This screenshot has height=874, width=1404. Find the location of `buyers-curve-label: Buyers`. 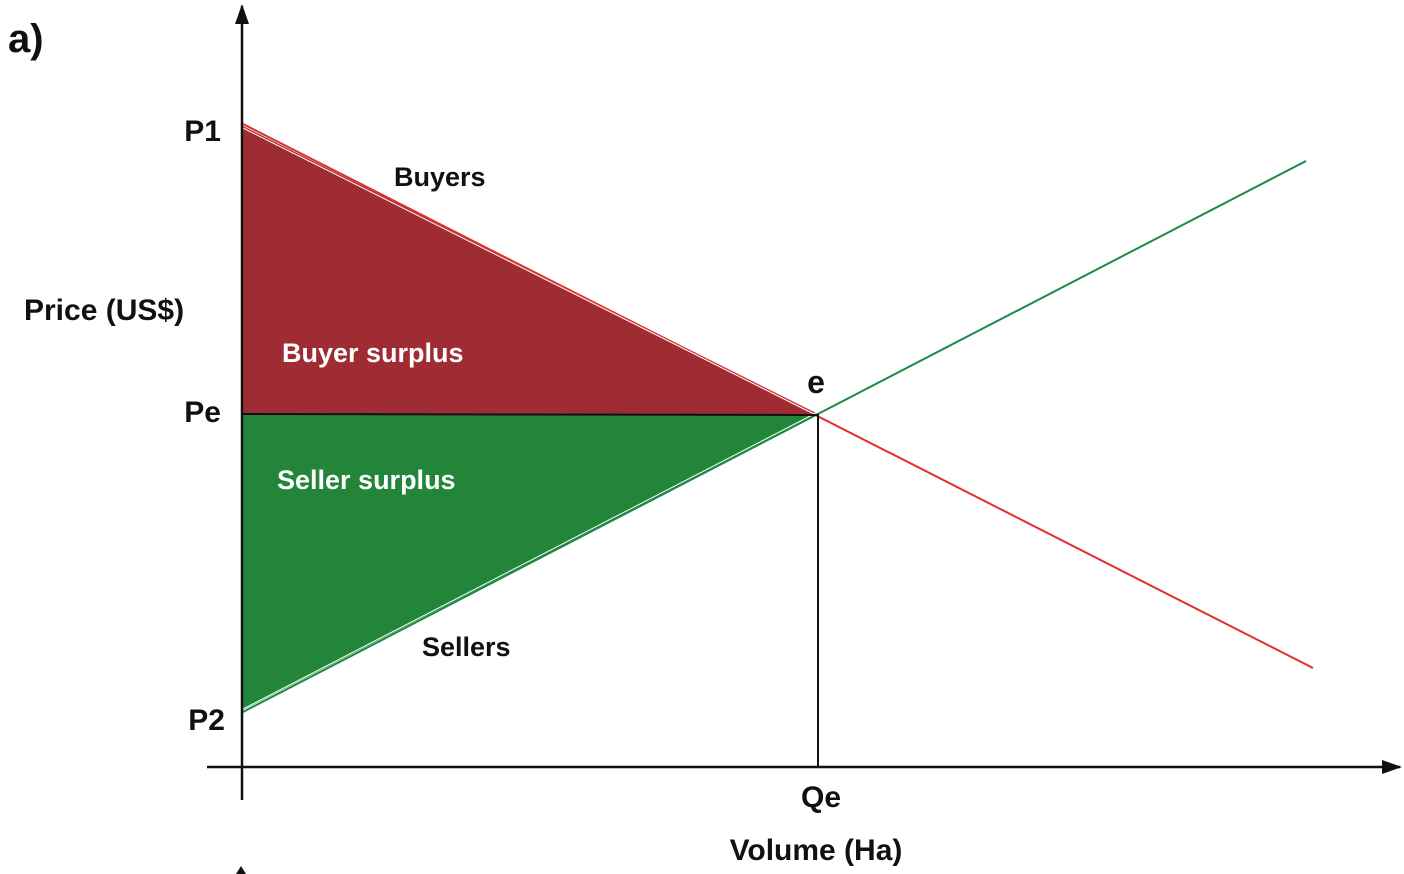

buyers-curve-label: Buyers is located at coordinates (440, 177).